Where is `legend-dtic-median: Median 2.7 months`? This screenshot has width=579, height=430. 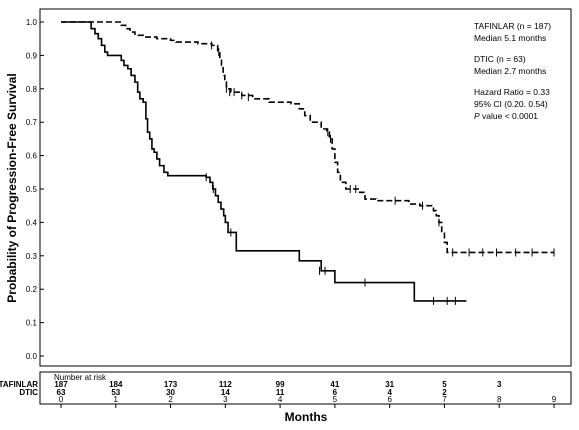
legend-dtic-median: Median 2.7 months is located at coordinates (510, 71).